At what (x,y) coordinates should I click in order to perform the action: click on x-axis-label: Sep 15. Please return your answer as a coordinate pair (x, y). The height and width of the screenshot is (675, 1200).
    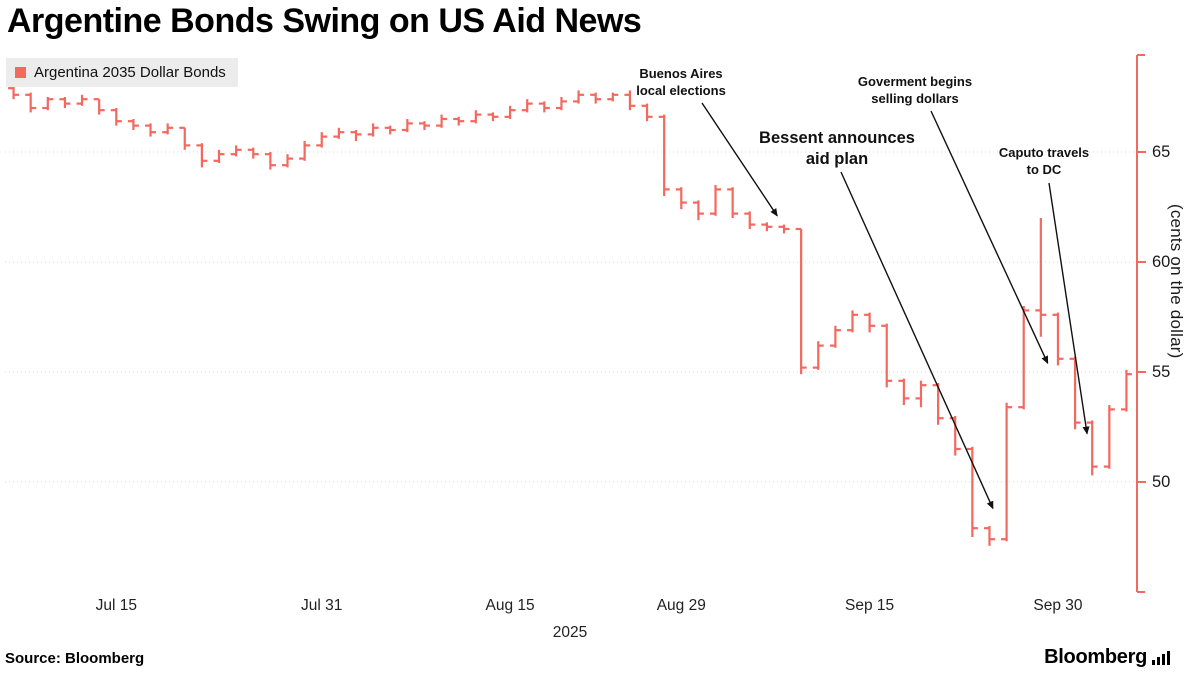
    Looking at the image, I should click on (869, 605).